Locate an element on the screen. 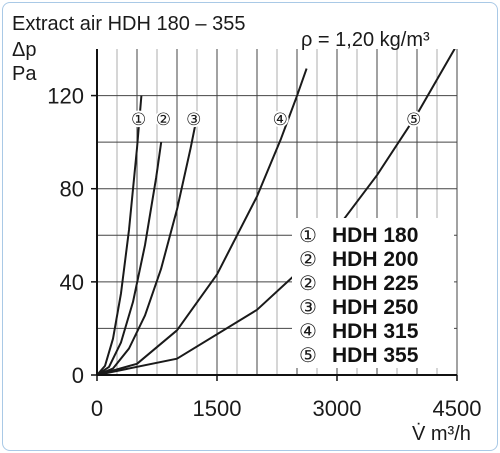 The width and height of the screenshot is (500, 453). legend-label: HDH 180 is located at coordinates (375, 235).